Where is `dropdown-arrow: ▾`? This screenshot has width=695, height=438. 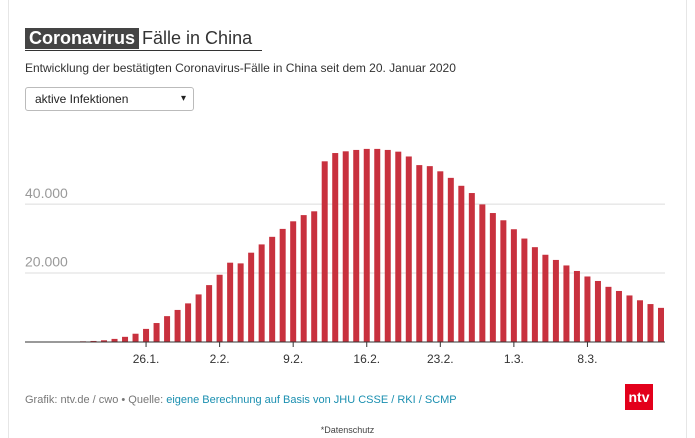 dropdown-arrow: ▾ is located at coordinates (183, 98).